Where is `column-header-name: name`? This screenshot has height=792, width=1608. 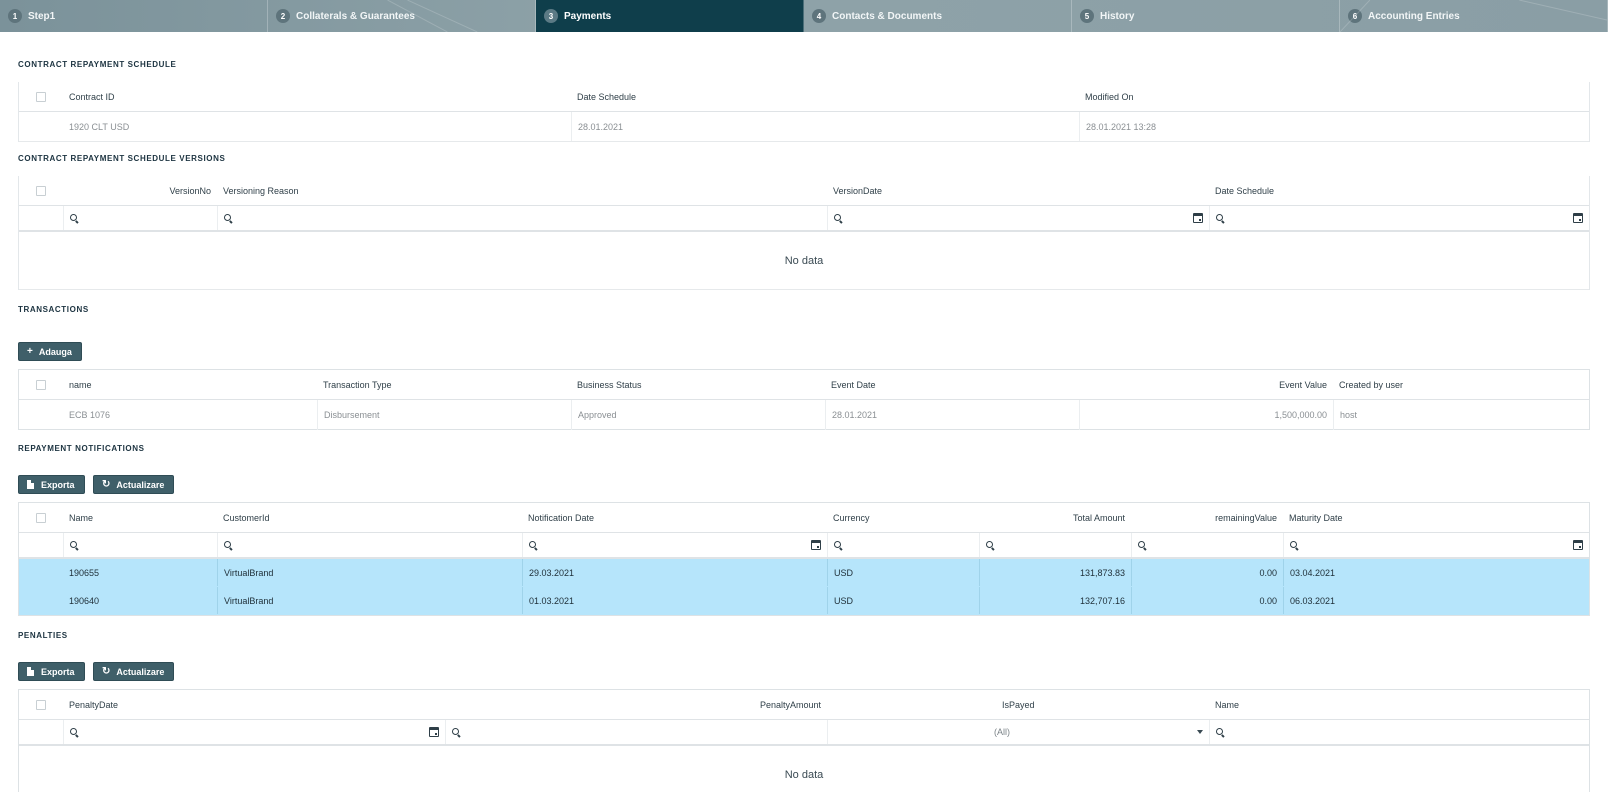 column-header-name: name is located at coordinates (80, 384).